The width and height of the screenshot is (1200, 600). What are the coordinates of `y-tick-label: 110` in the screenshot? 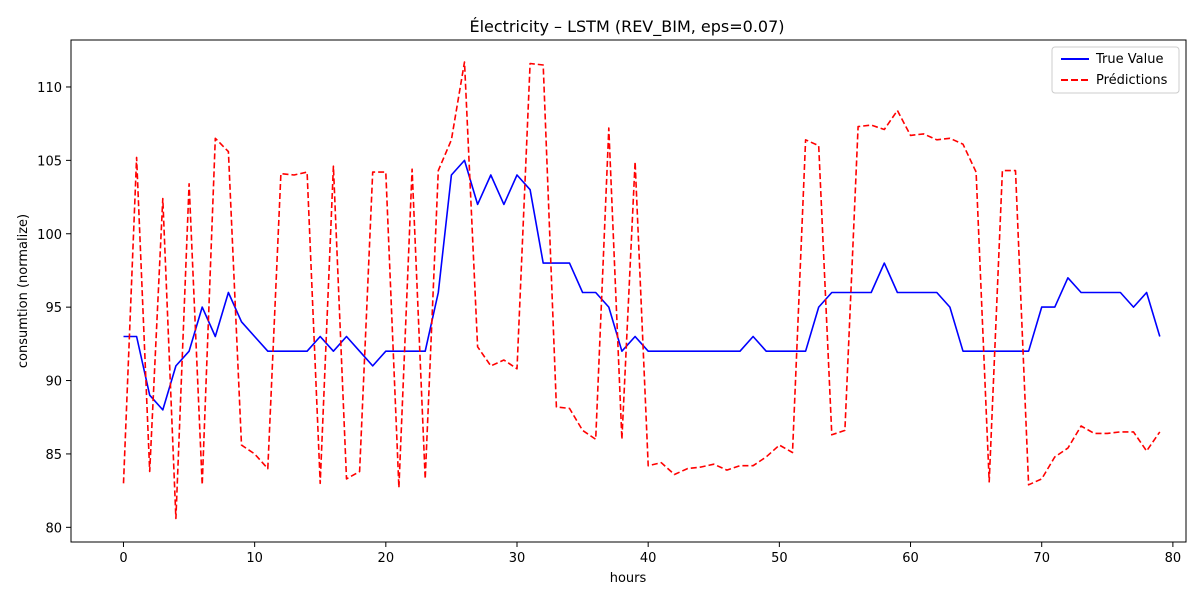 It's located at (49, 88).